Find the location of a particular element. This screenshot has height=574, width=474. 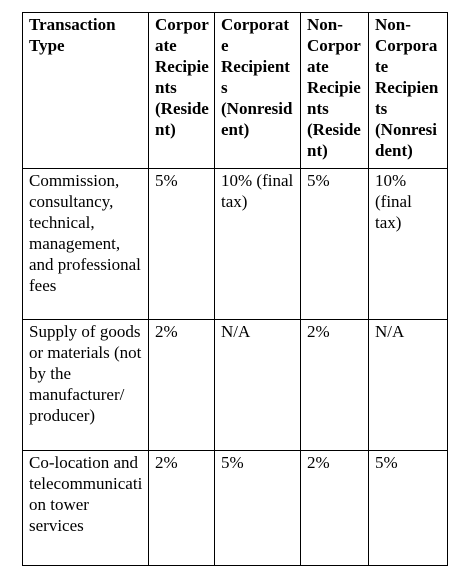

header-cell: Corporate Recipients (Resident) is located at coordinates (181, 90).